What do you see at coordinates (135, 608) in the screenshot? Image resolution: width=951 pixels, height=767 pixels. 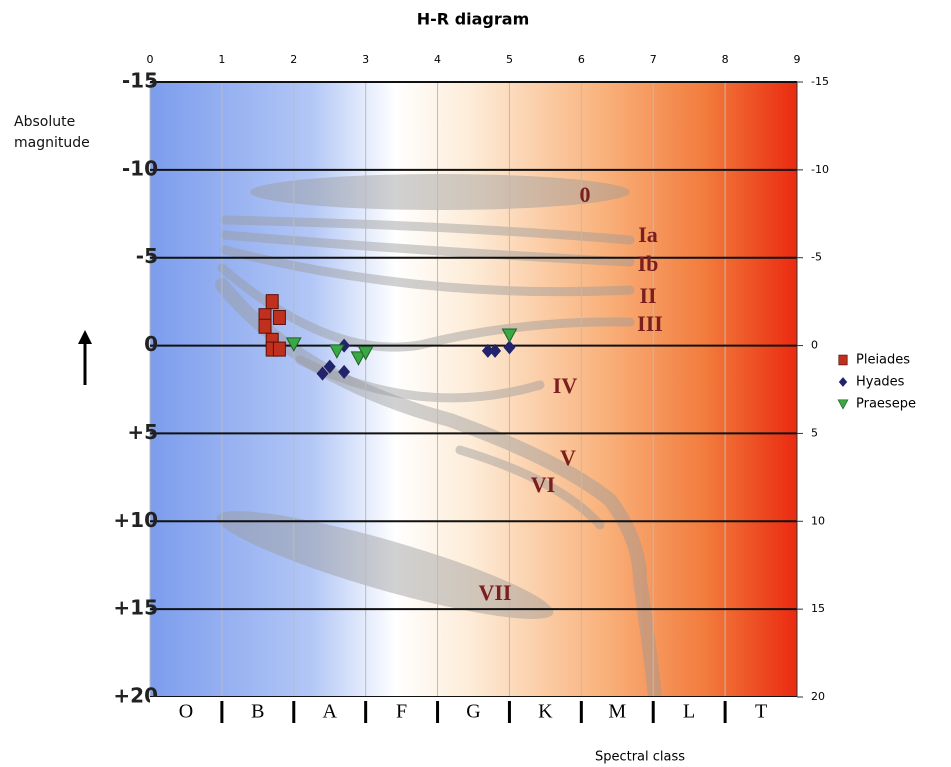 I see `y-tick-label: +15` at bounding box center [135, 608].